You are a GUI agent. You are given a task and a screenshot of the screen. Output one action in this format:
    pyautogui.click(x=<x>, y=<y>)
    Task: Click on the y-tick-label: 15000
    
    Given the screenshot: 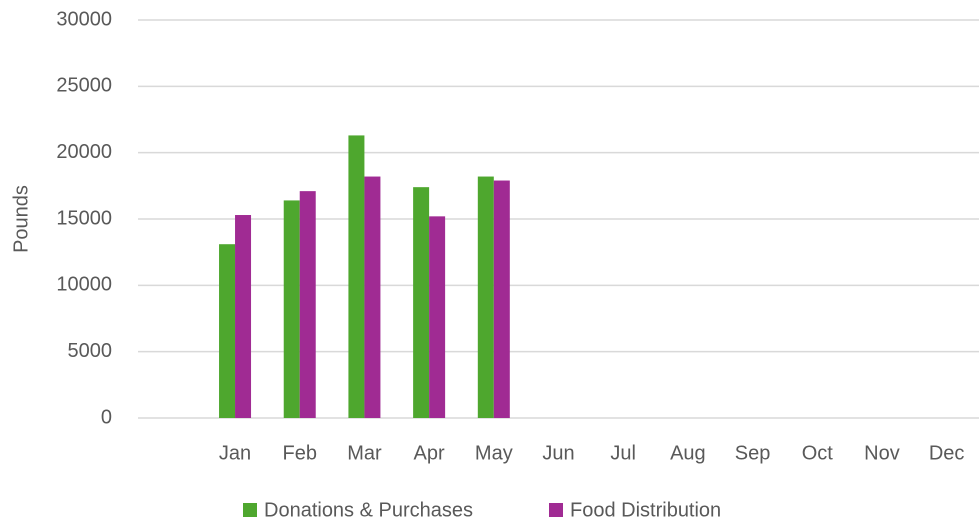 What is the action you would take?
    pyautogui.click(x=84, y=218)
    